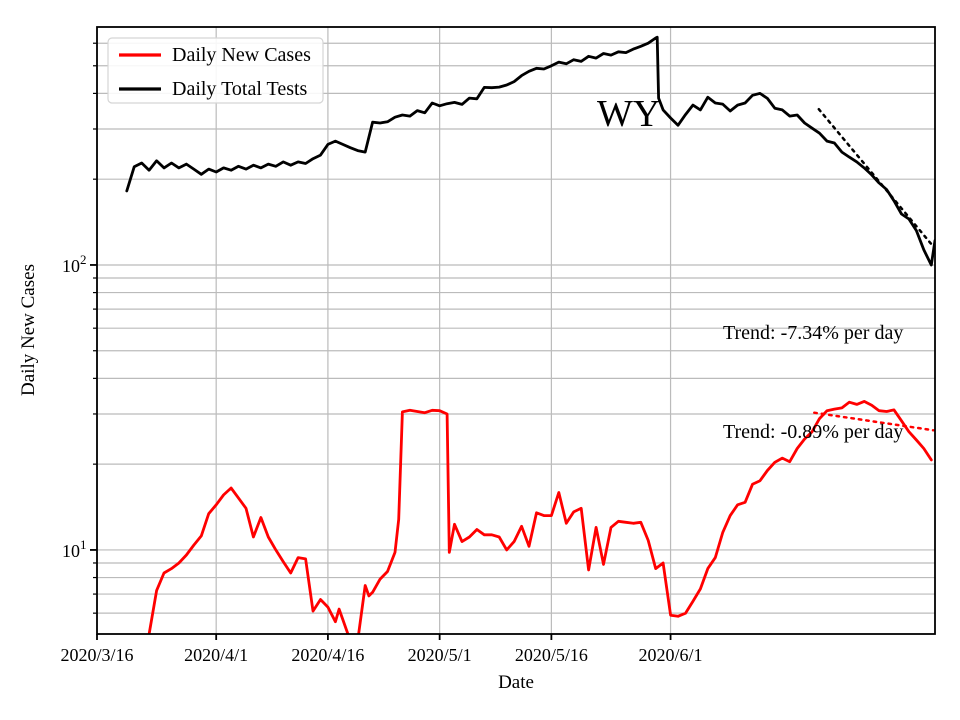 The width and height of the screenshot is (960, 720). I want to click on x-axis-label: Date, so click(516, 682).